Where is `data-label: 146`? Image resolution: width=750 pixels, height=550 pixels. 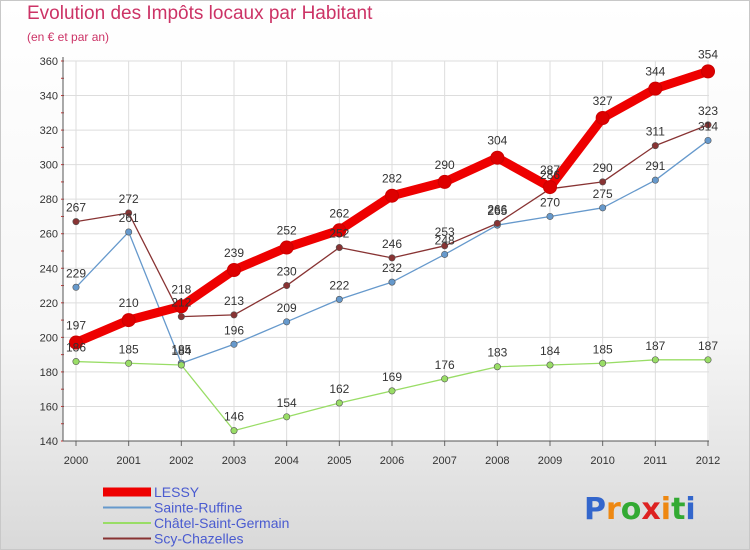 data-label: 146 is located at coordinates (234, 417).